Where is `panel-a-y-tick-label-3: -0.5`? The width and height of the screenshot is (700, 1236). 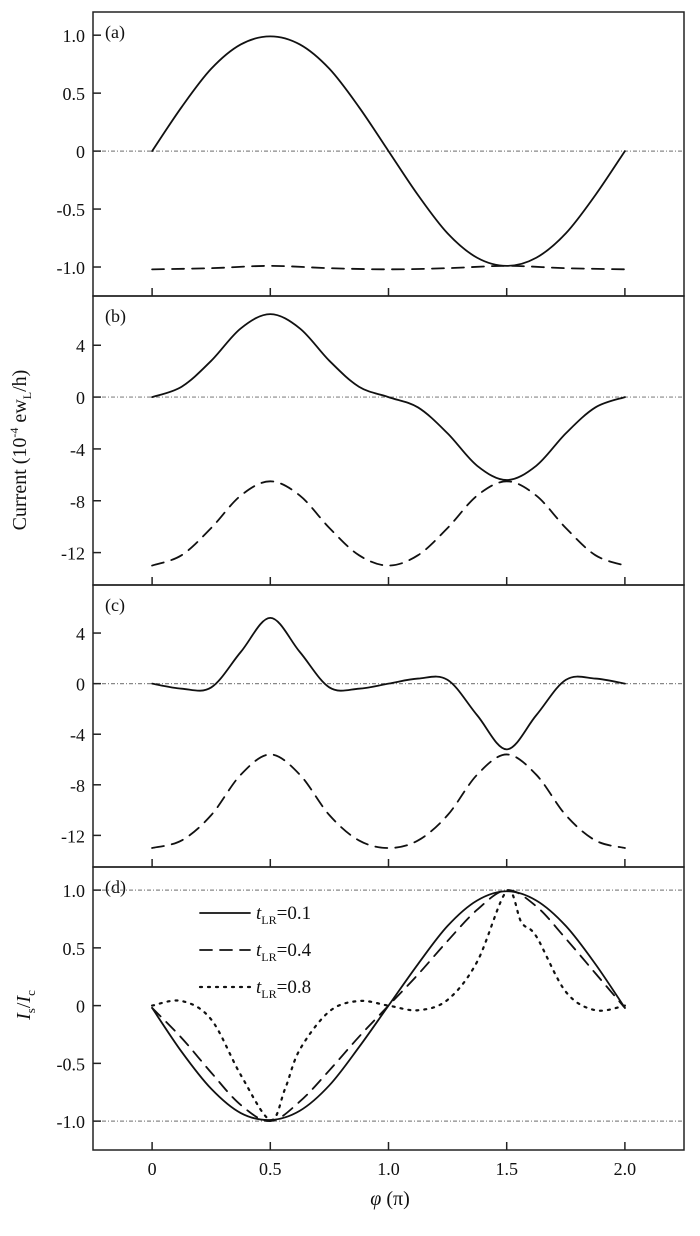 panel-a-y-tick-label-3: -0.5 is located at coordinates (71, 210).